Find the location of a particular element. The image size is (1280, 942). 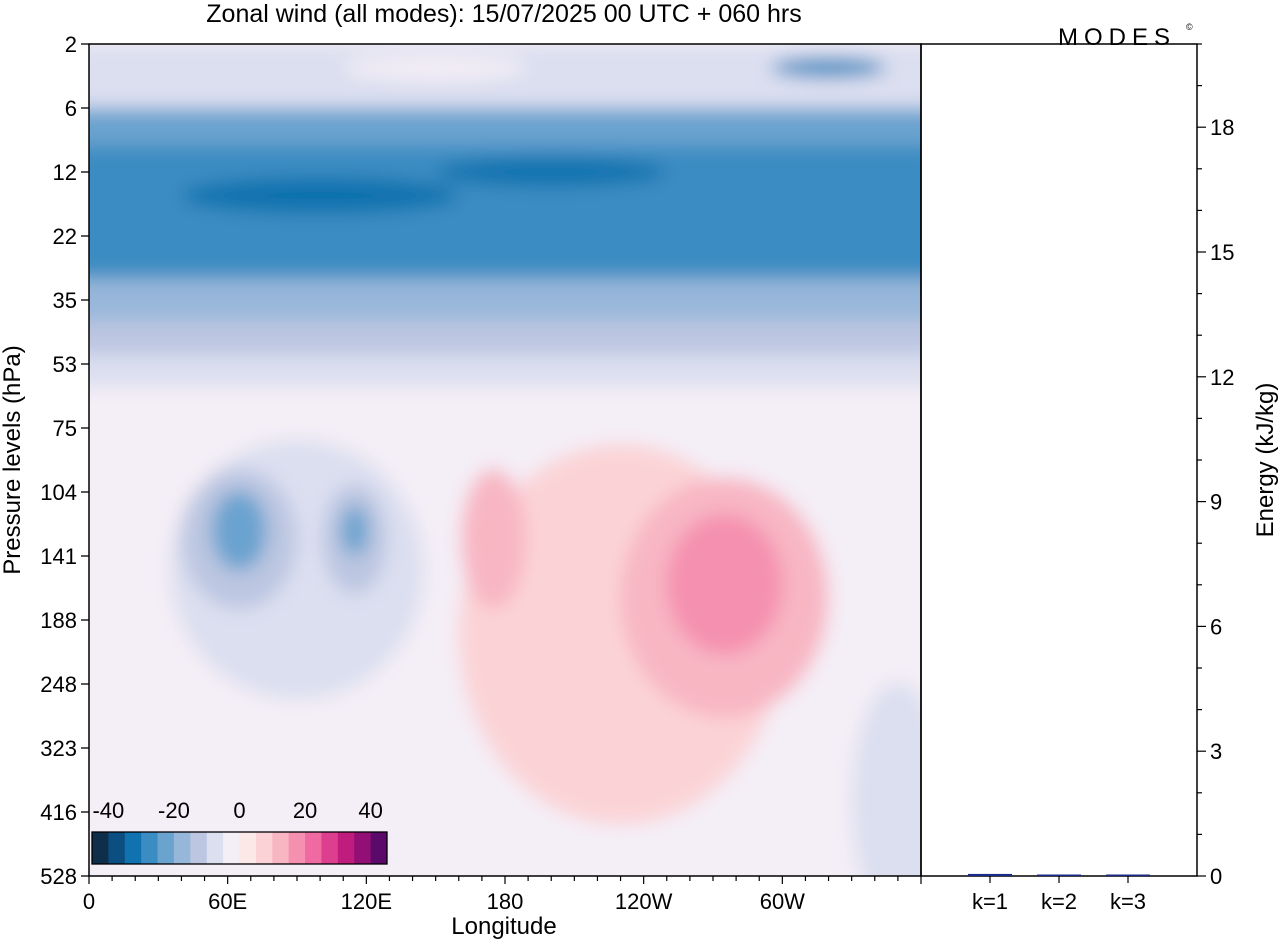

energy-bars is located at coordinates (1059, 874).